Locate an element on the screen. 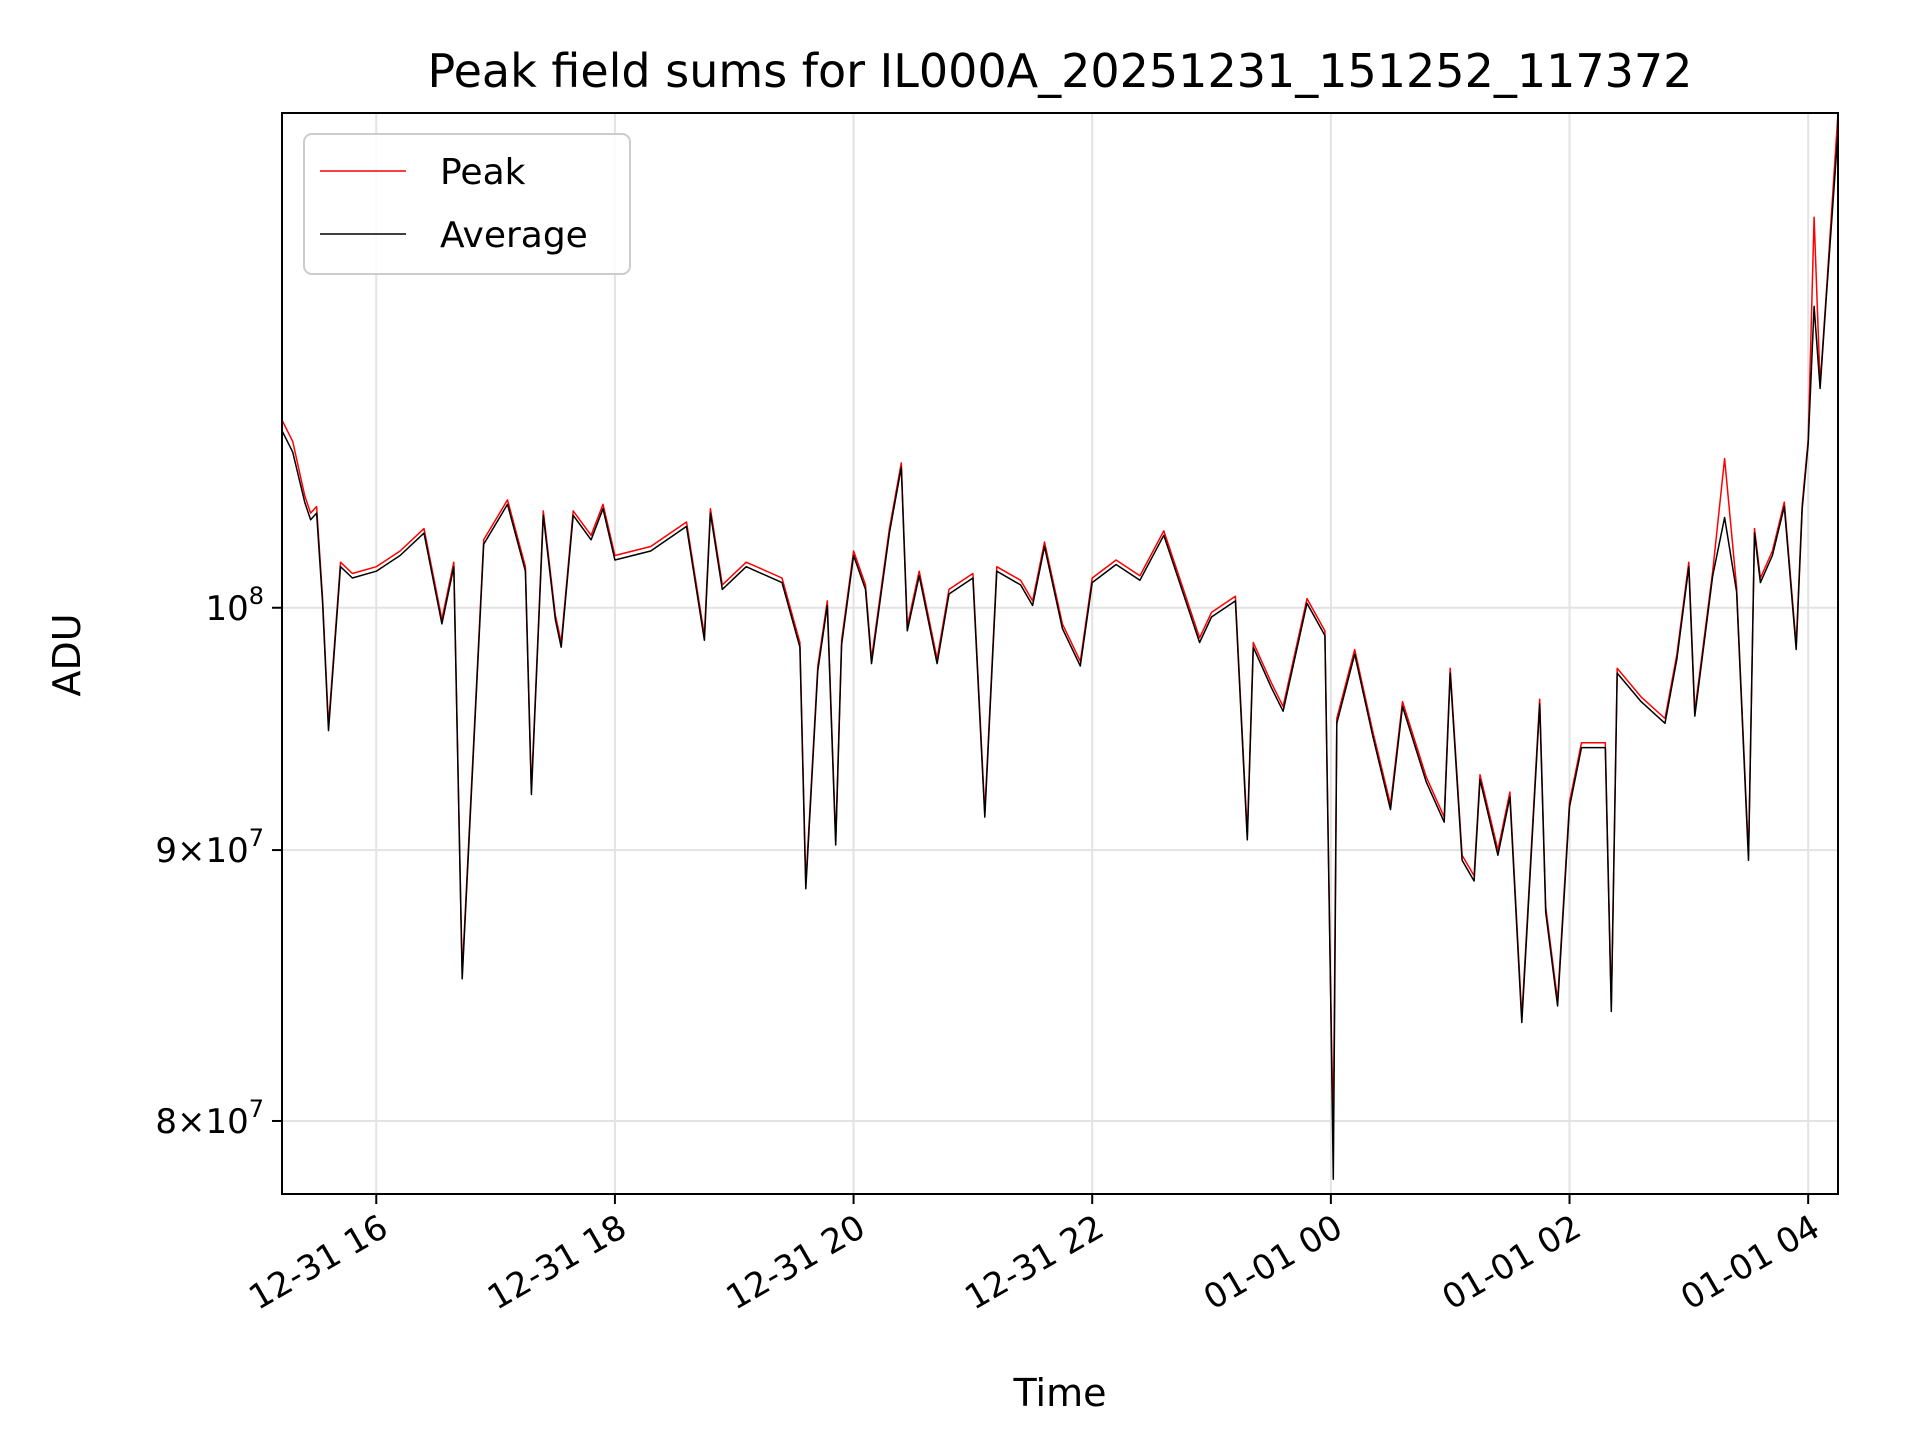 The image size is (1920, 1440). y-tick-mantissa: 9 is located at coordinates (166, 851).